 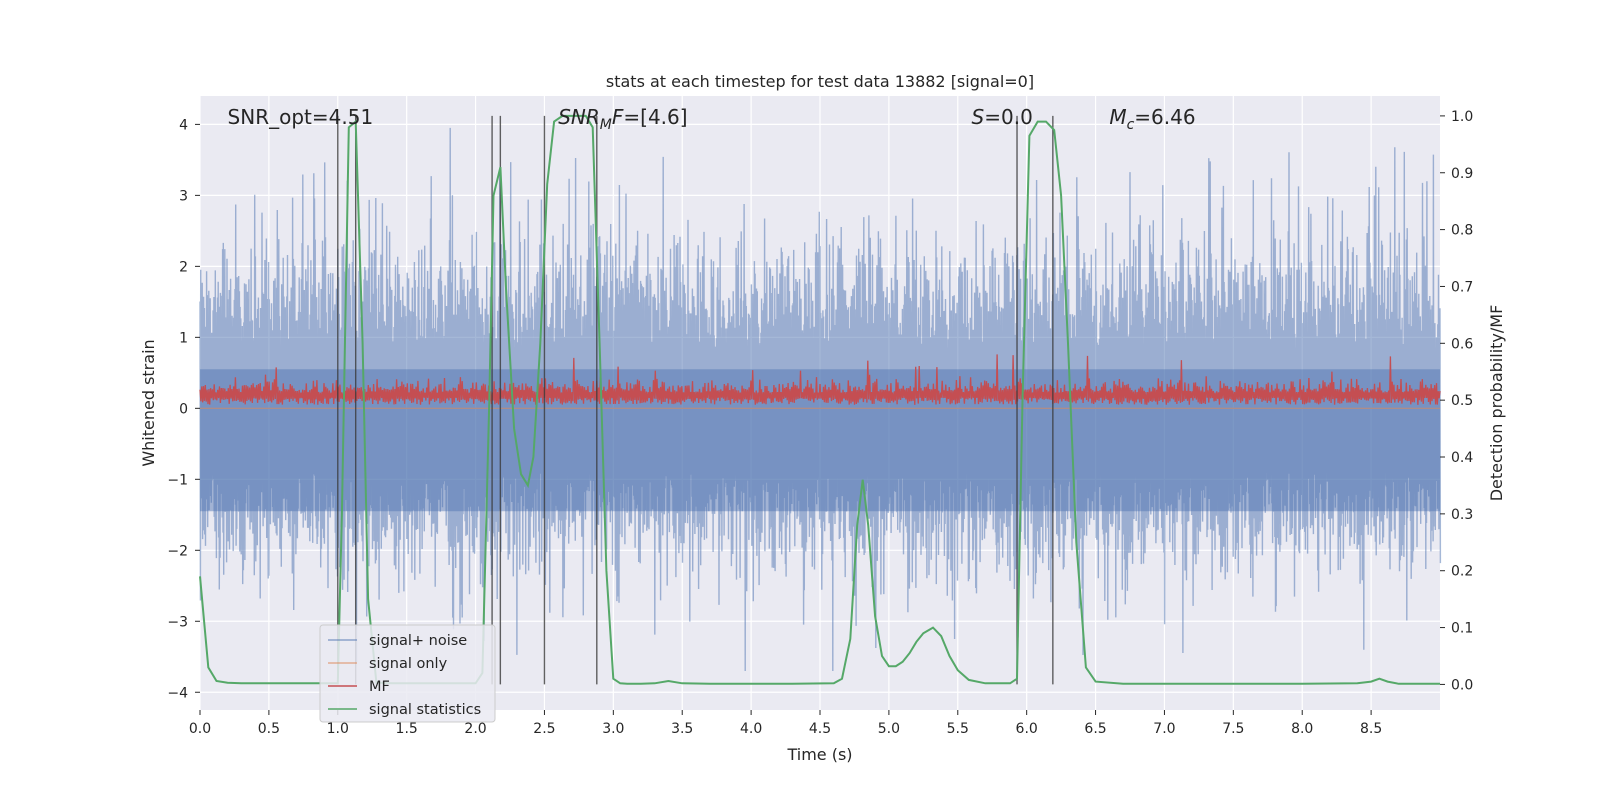 What do you see at coordinates (1152, 119) in the screenshot?
I see `annotation-3: Mc=6.46` at bounding box center [1152, 119].